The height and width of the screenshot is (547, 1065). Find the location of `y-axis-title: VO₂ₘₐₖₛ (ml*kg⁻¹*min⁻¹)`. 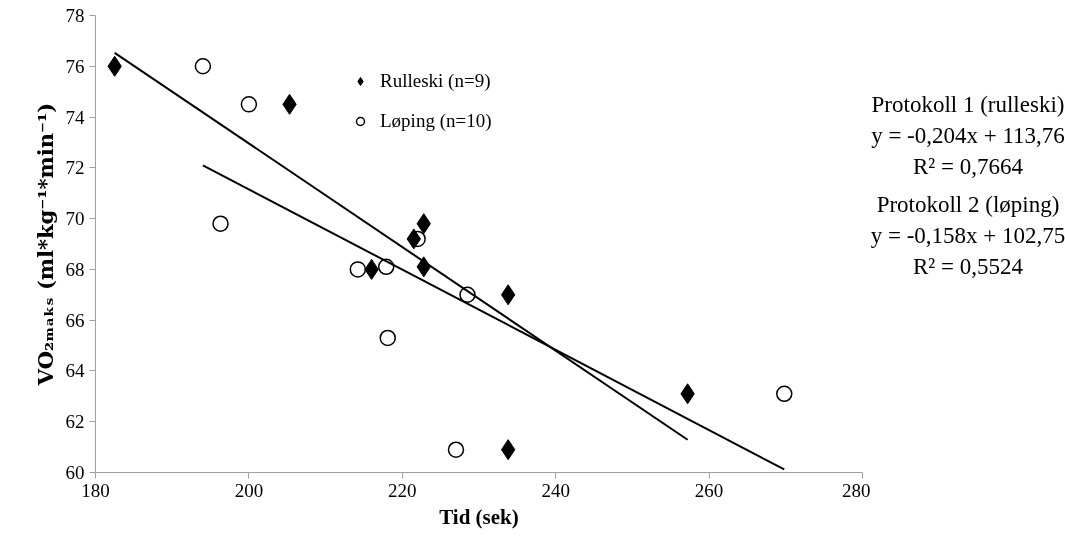

y-axis-title: VO₂ₘₐₖₛ (ml*kg⁻¹*min⁻¹) is located at coordinates (45, 244).